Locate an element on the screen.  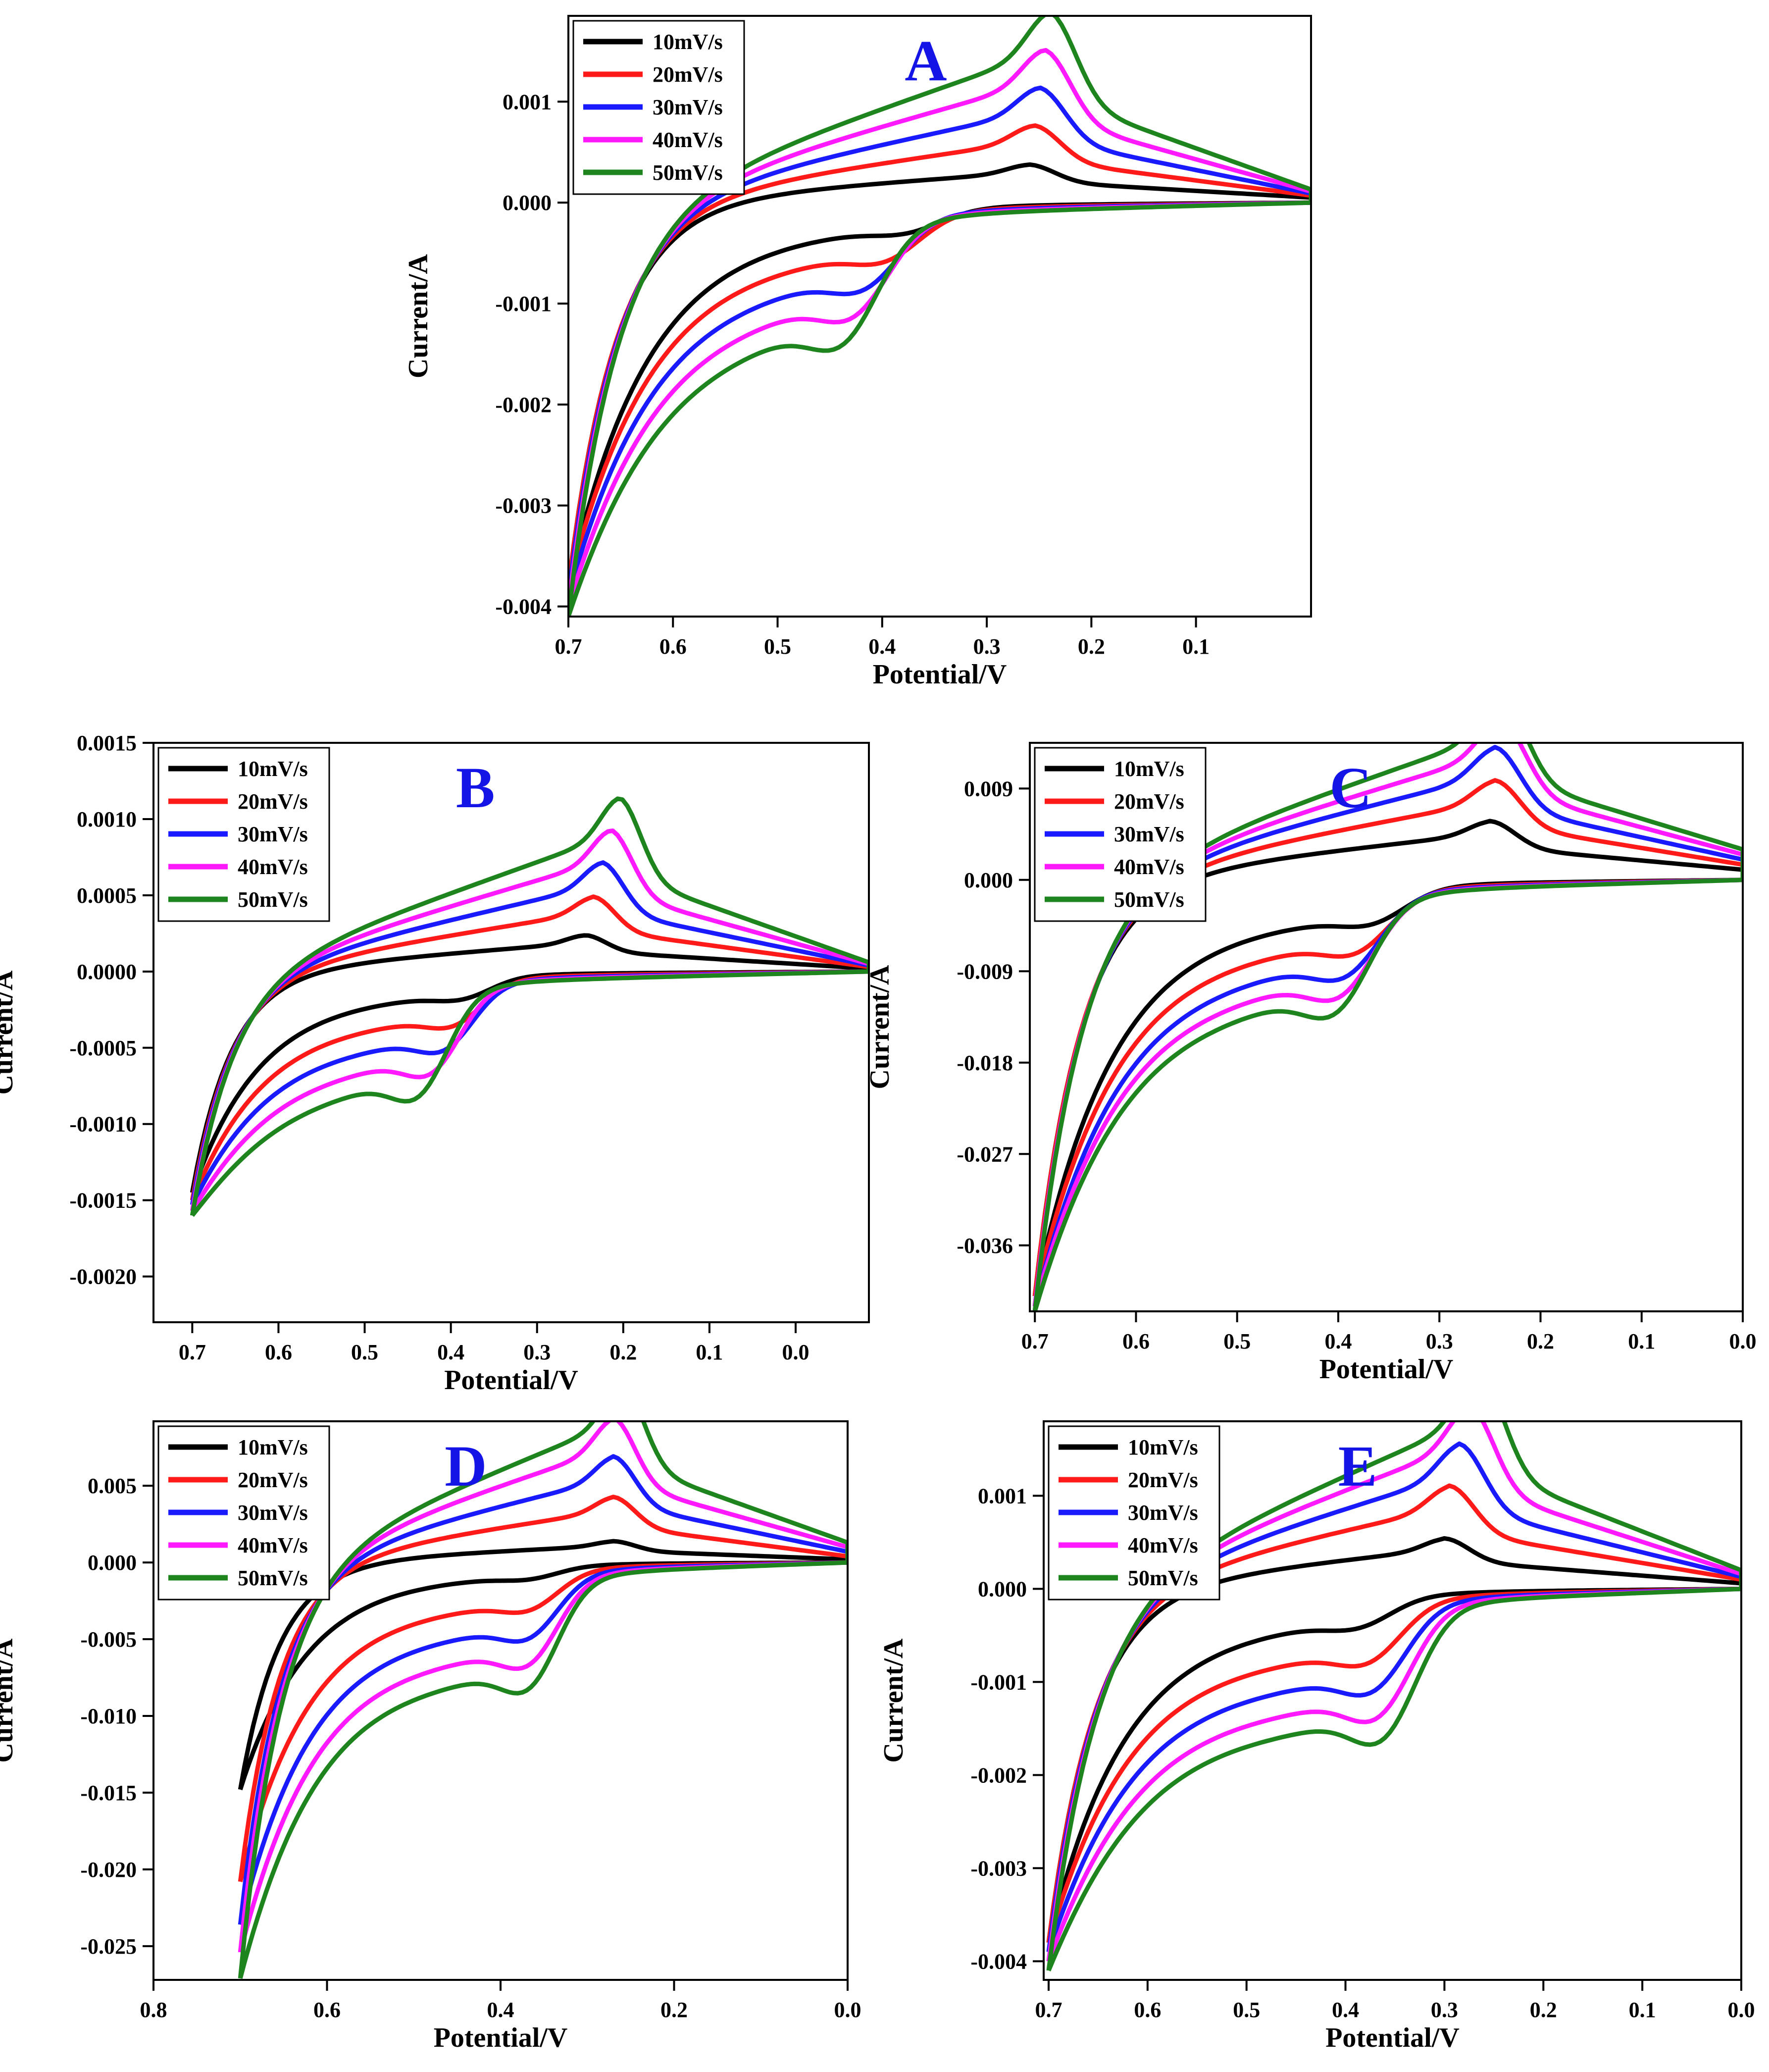
y-tick-label: 0.009 is located at coordinates (988, 789).